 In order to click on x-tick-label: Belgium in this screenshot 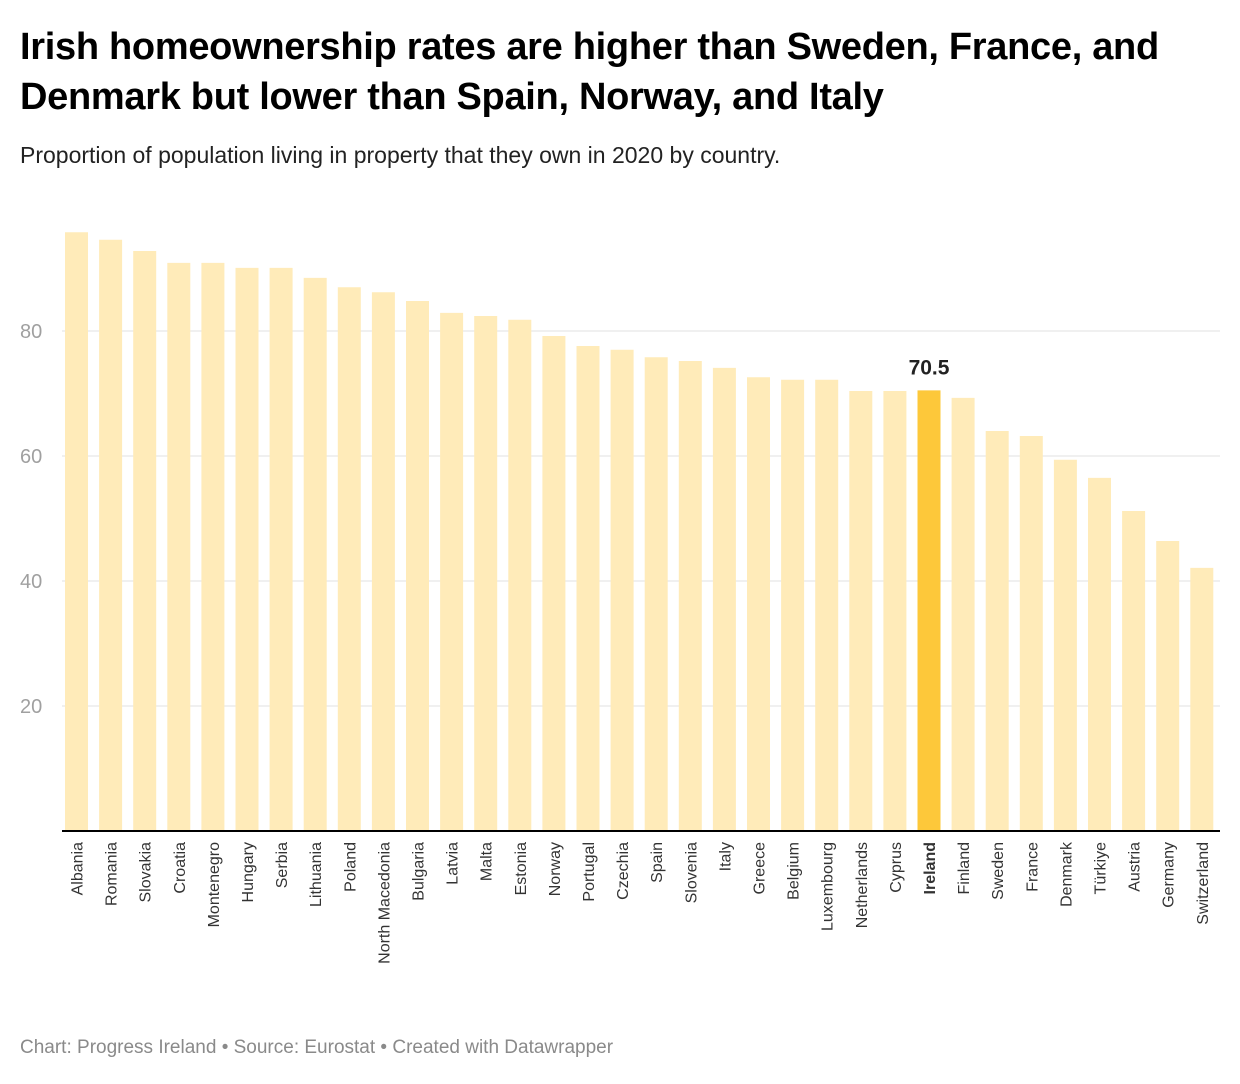, I will do `click(794, 871)`.